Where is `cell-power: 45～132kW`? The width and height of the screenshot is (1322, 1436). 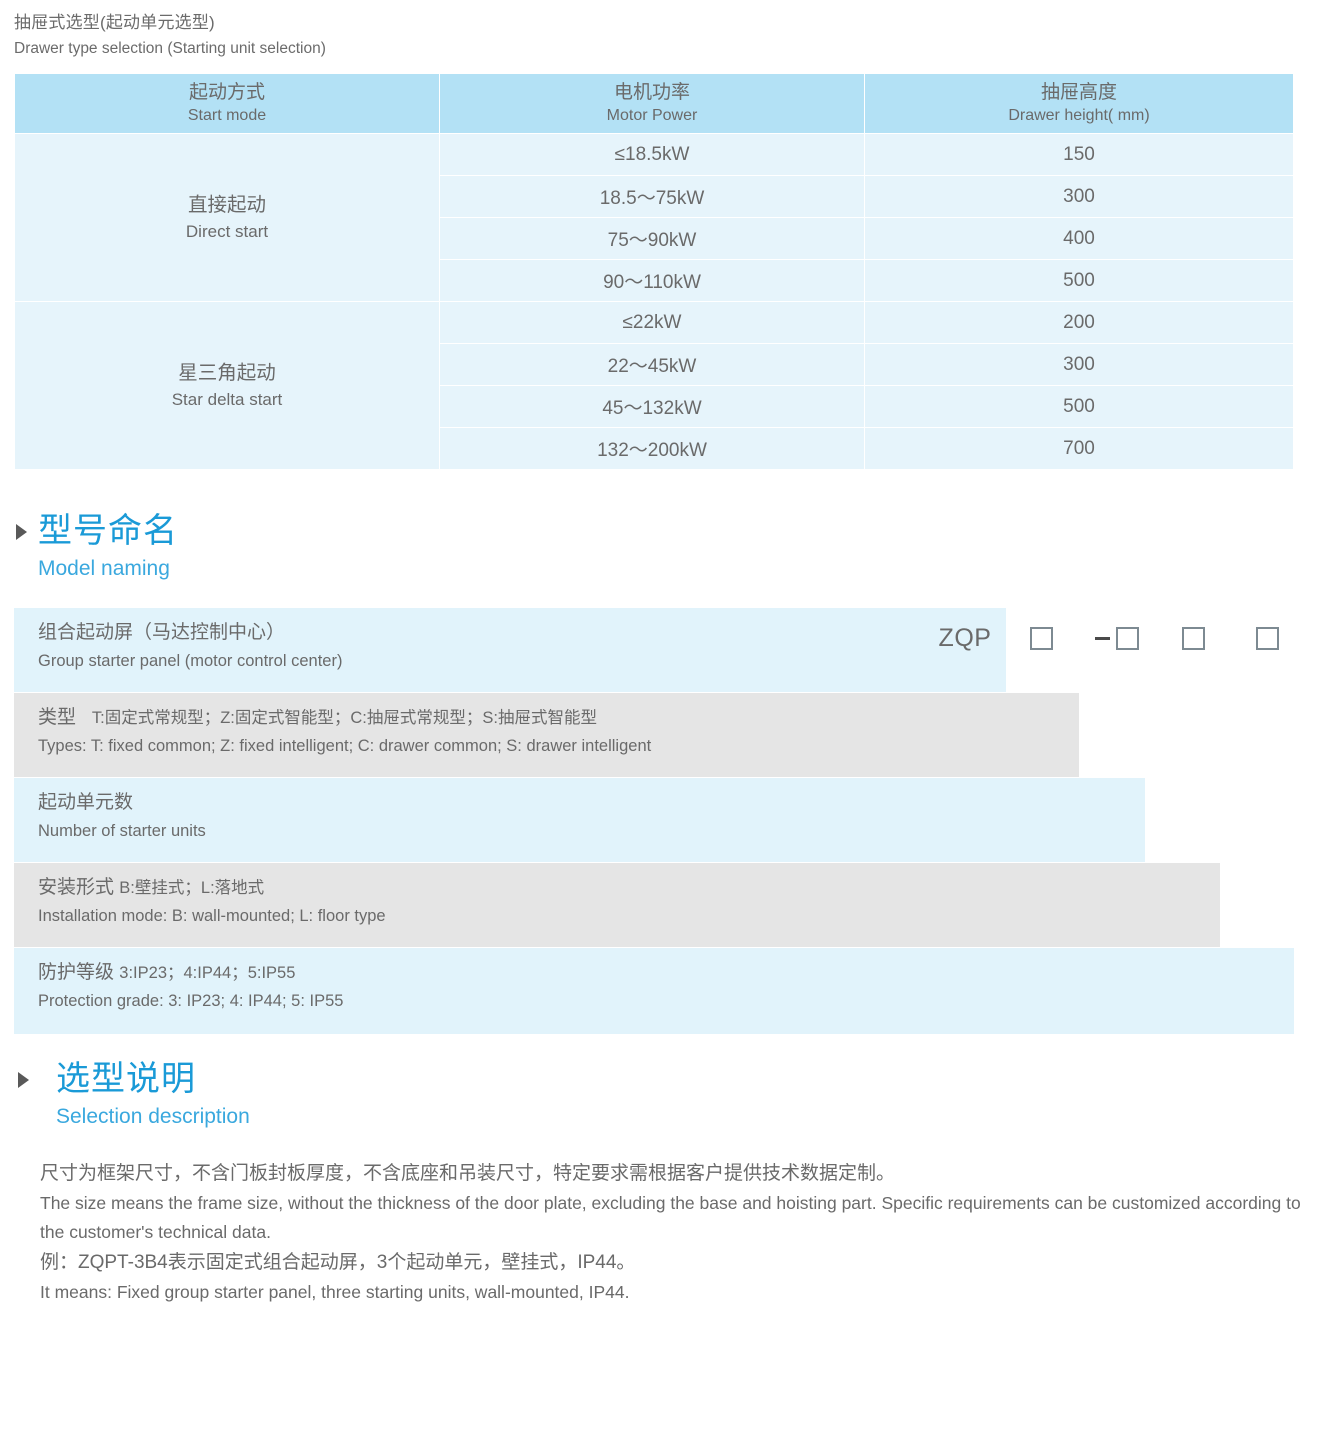
cell-power: 45～132kW is located at coordinates (652, 406).